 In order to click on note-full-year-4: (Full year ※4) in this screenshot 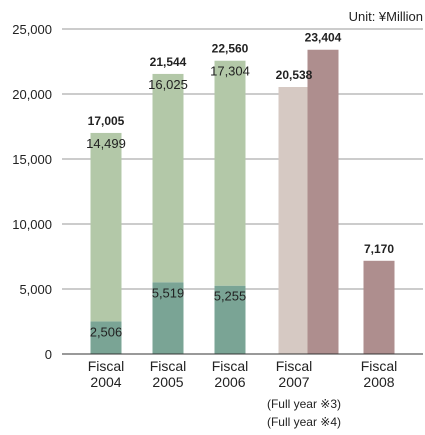, I will do `click(304, 422)`.